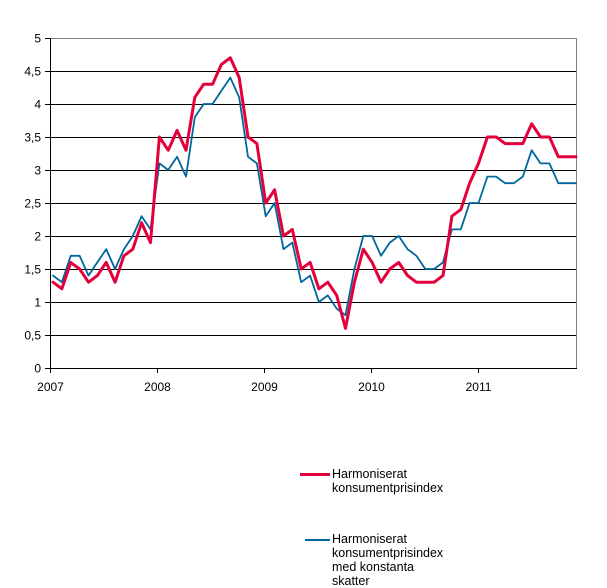 This screenshot has width=607, height=588. I want to click on legend-swatch-blue, so click(317, 540).